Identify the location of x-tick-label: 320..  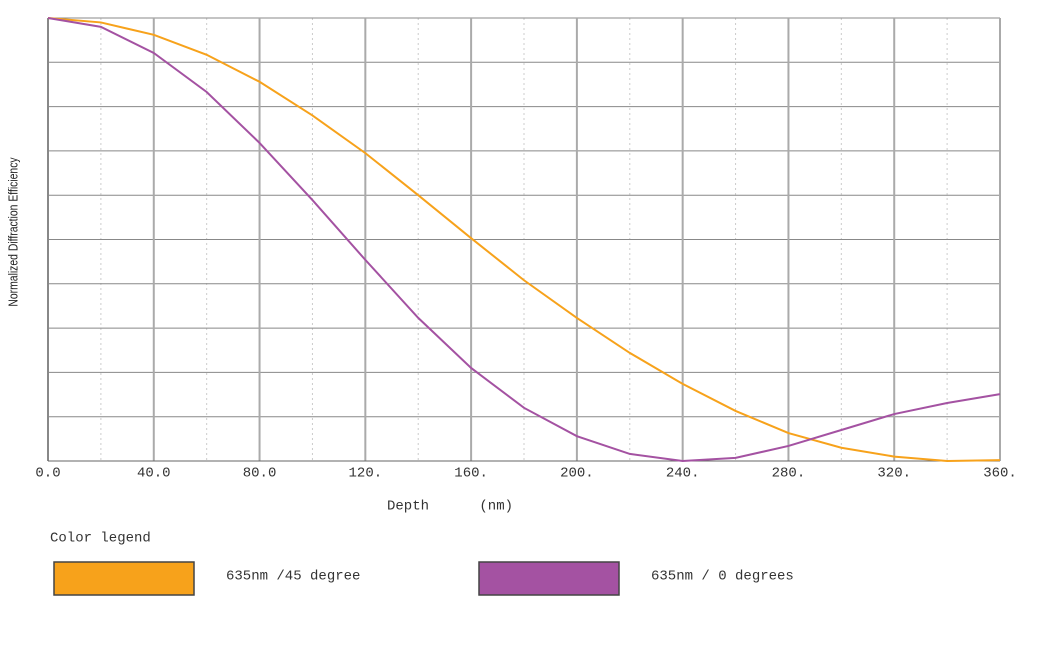
(894, 474).